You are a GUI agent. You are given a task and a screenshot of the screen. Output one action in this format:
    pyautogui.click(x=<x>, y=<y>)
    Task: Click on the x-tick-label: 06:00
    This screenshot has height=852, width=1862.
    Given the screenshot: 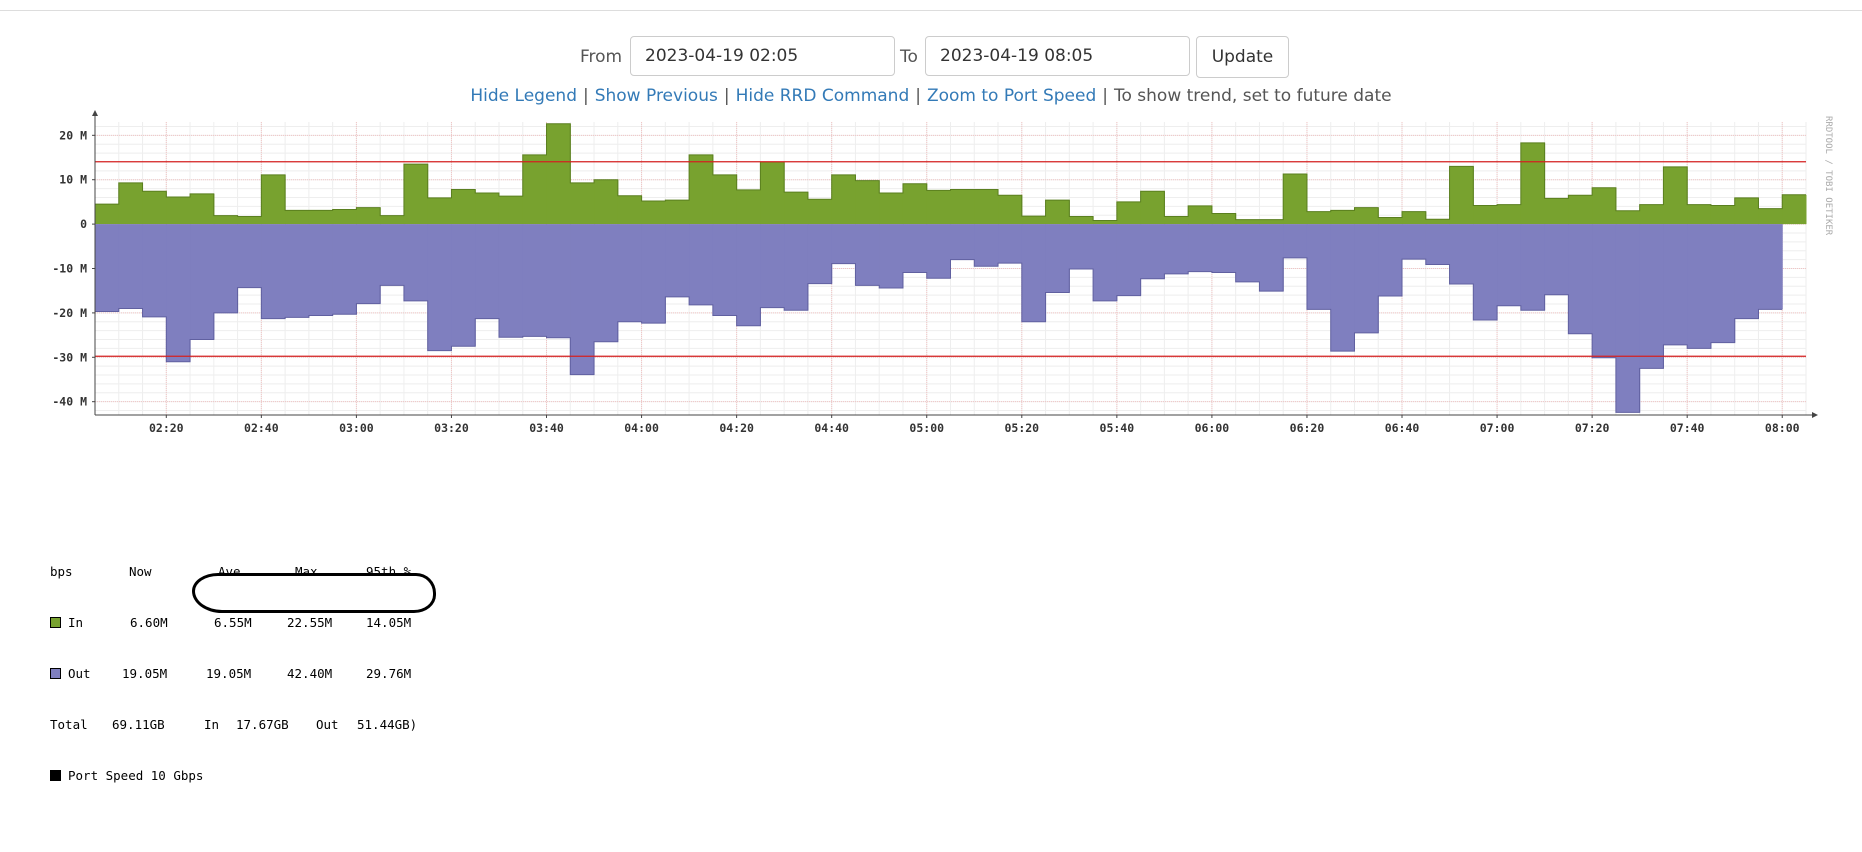 What is the action you would take?
    pyautogui.click(x=1212, y=428)
    